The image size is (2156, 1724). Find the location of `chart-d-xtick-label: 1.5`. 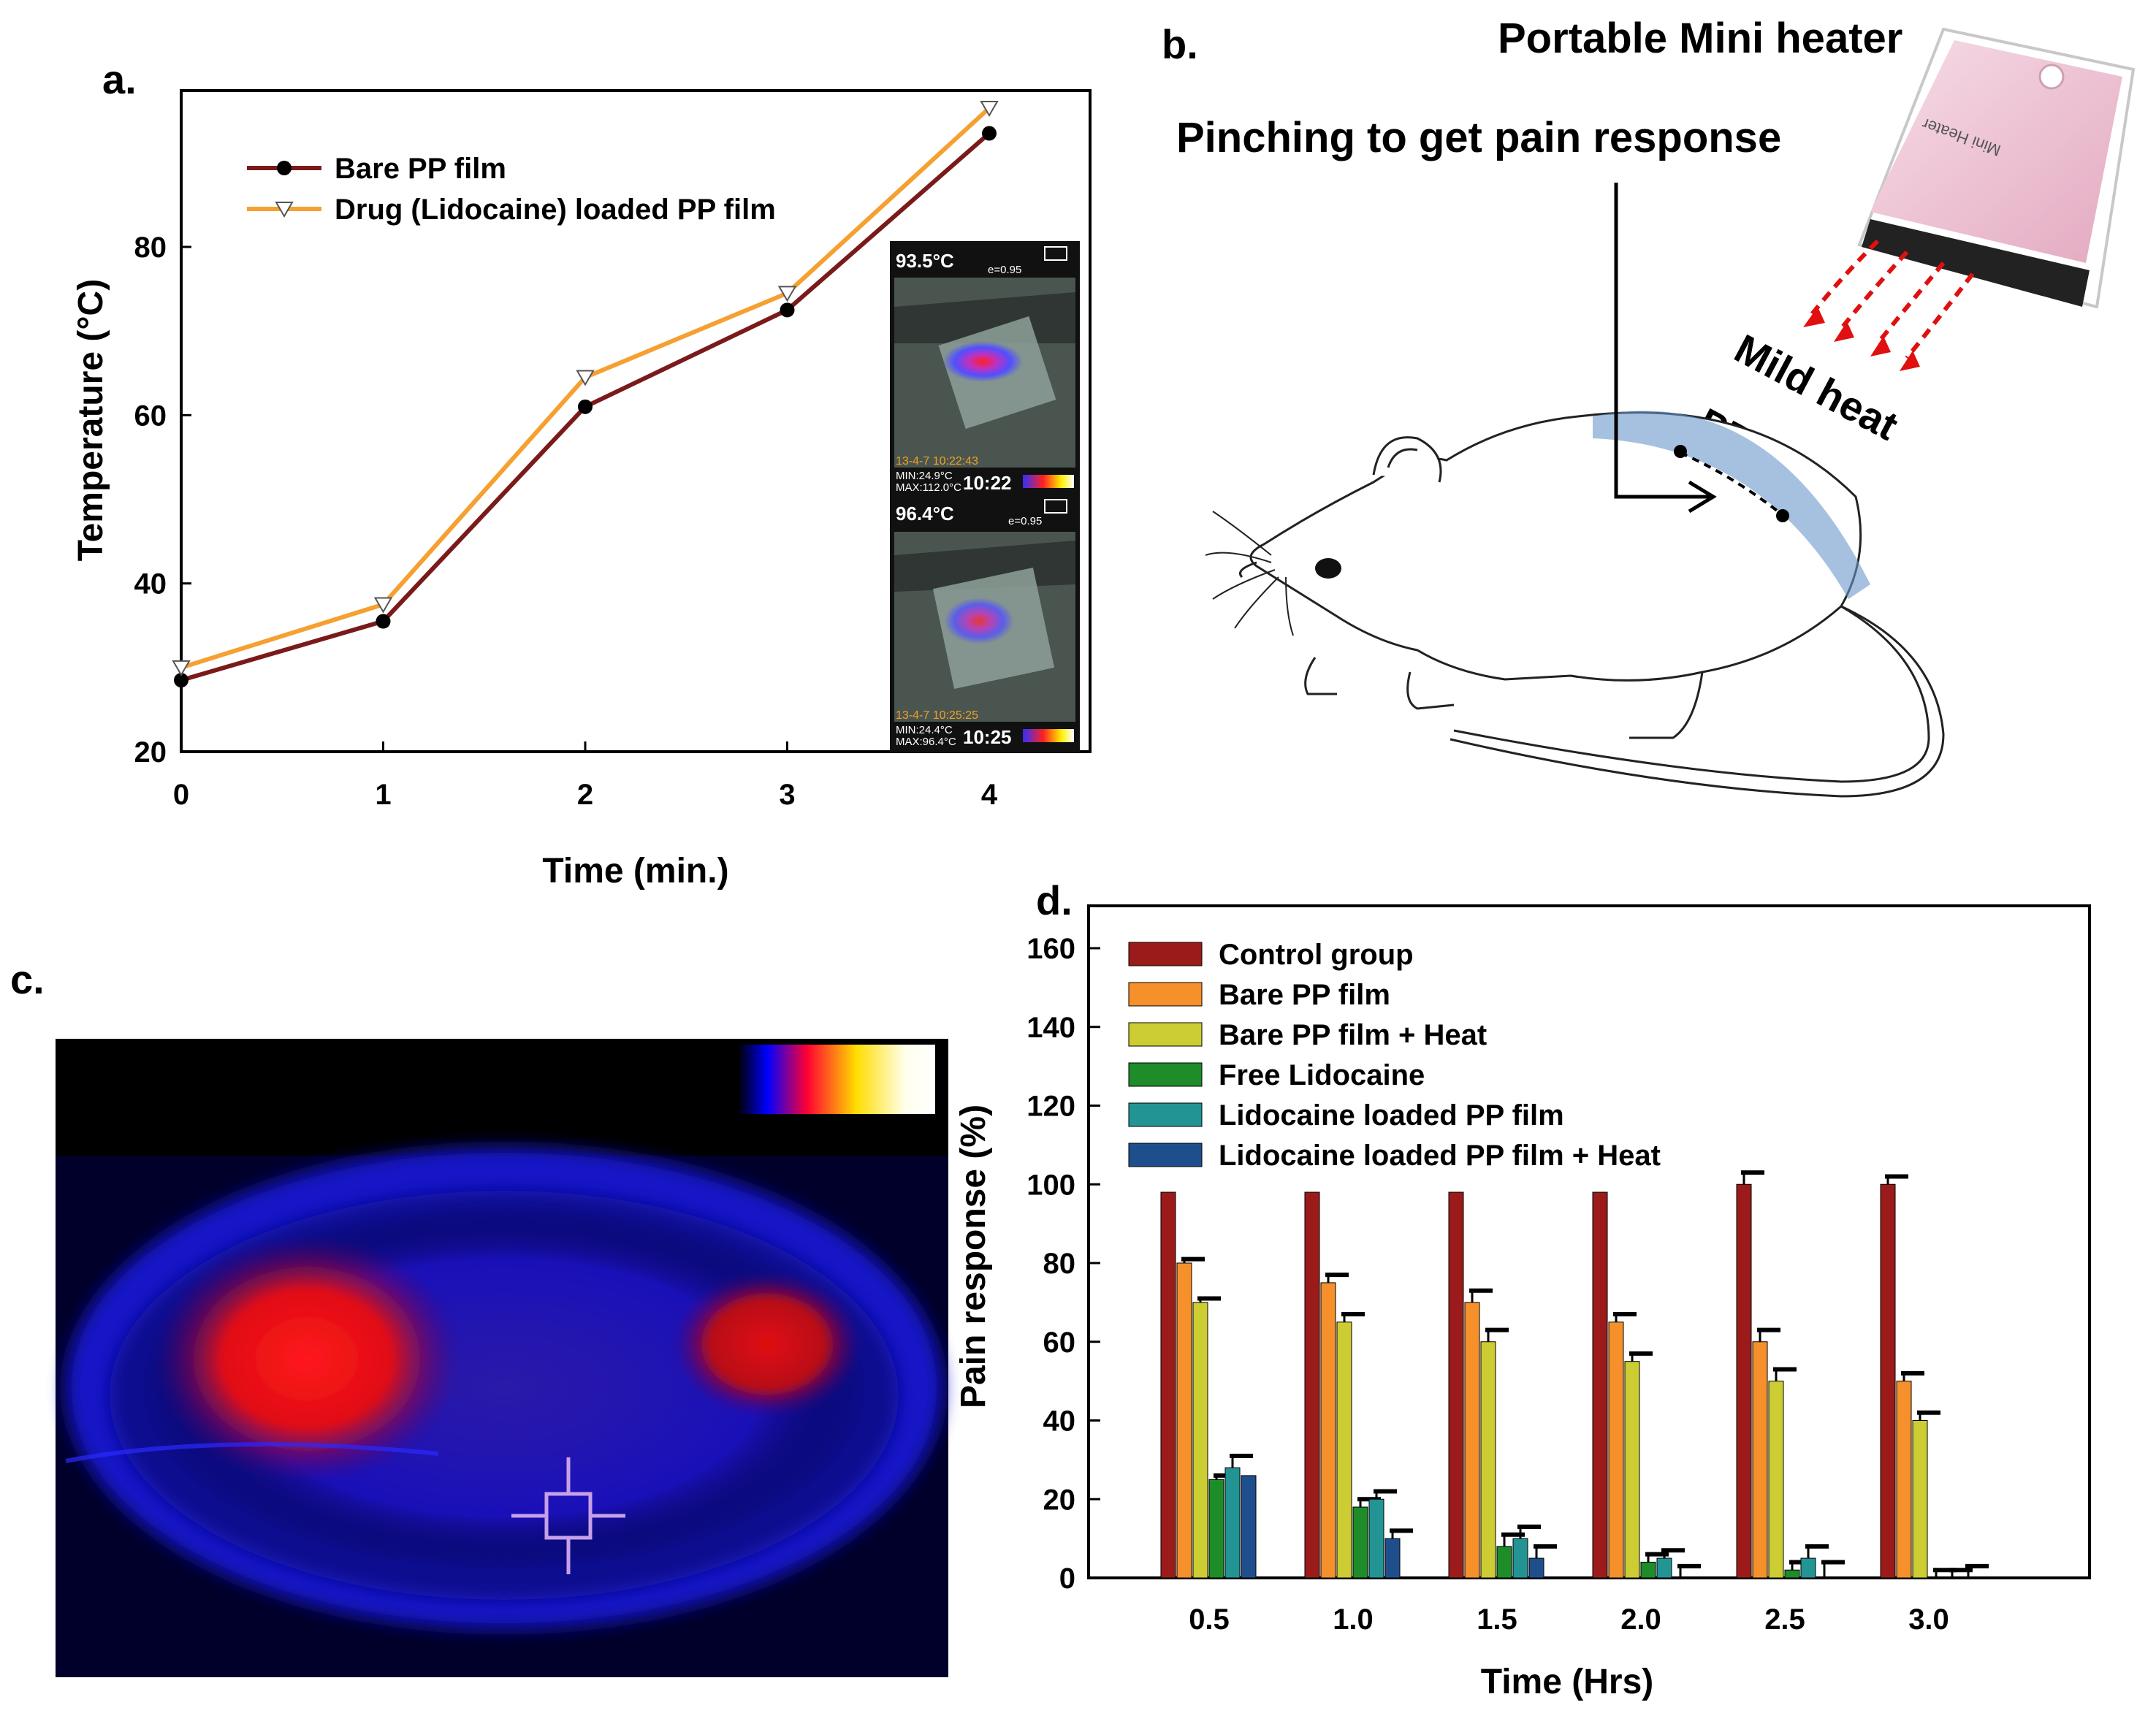

chart-d-xtick-label: 1.5 is located at coordinates (1497, 1620).